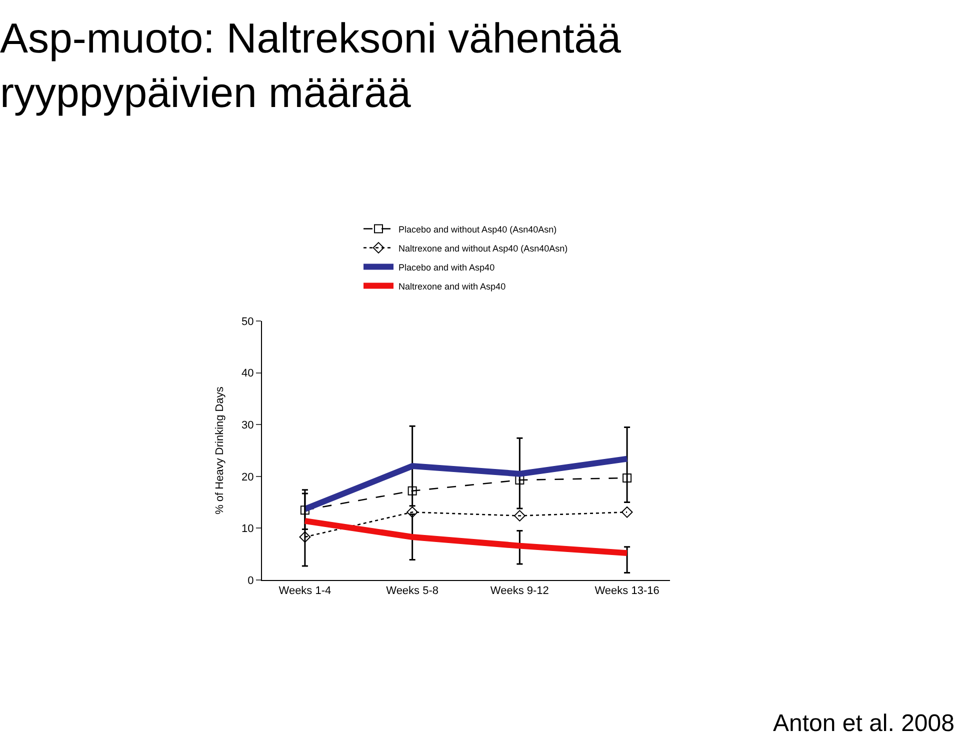 This screenshot has width=960, height=743. What do you see at coordinates (248, 322) in the screenshot?
I see `y-tick-label: 50` at bounding box center [248, 322].